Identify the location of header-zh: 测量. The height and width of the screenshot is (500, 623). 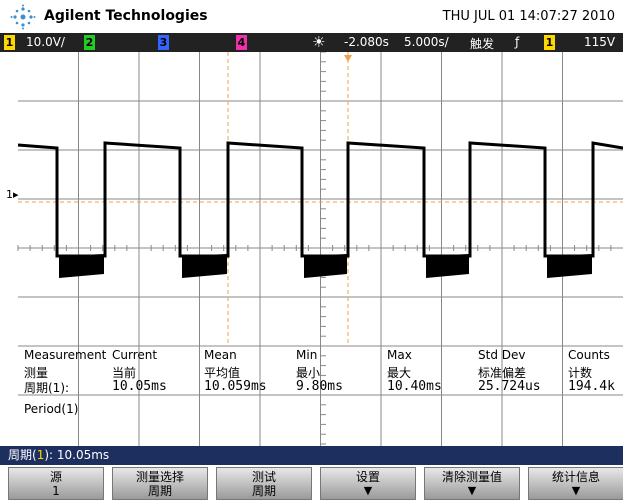
(36, 373).